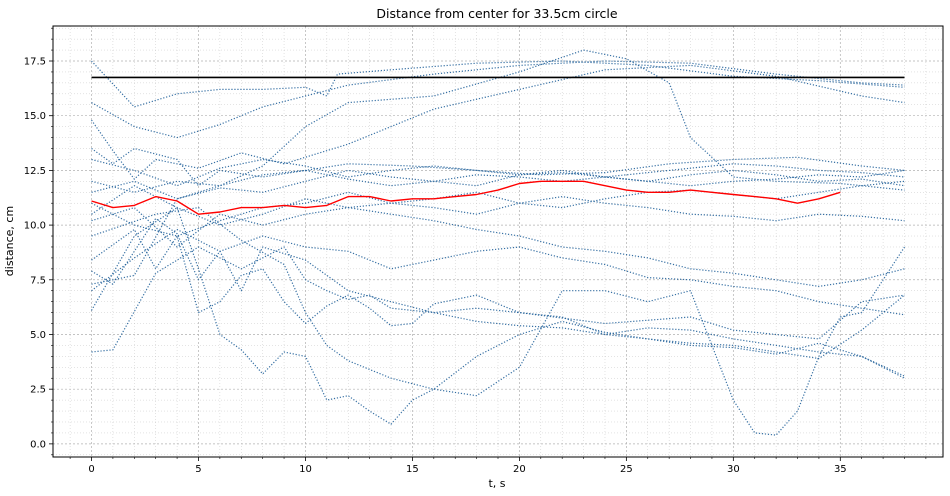 The image size is (950, 496). I want to click on x-tick-label: 10, so click(305, 469).